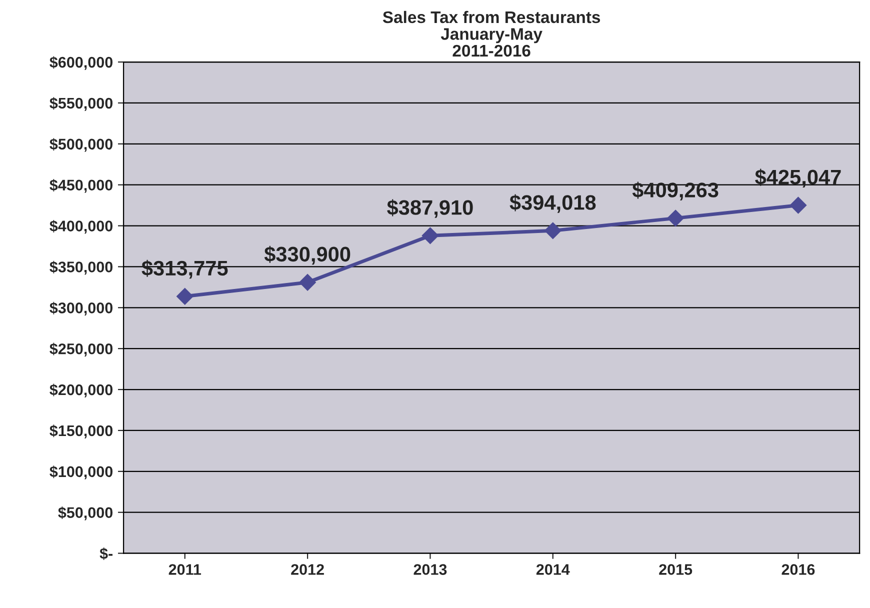 The image size is (870, 608). Describe the element at coordinates (81, 309) in the screenshot. I see `y-tick-label: $300,000` at that location.